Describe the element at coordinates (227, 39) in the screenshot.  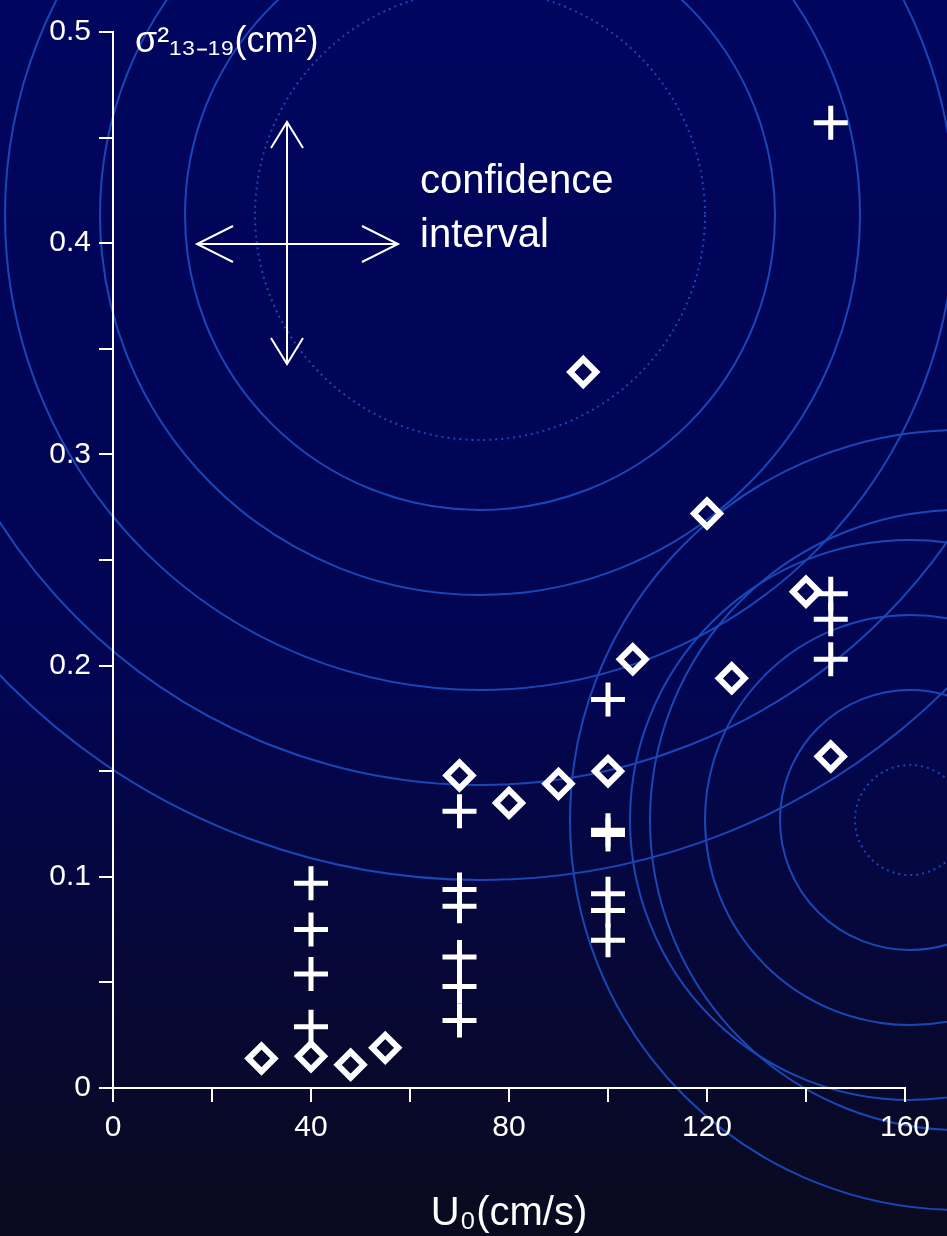
I see `y-axis-title: σ²₁₃₋₁₉(cm²)` at that location.